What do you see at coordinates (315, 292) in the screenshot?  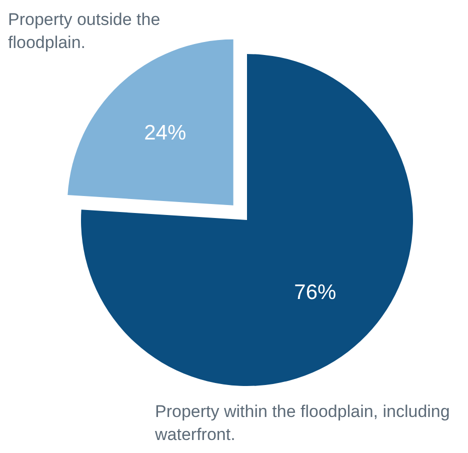 I see `data-label: 76%` at bounding box center [315, 292].